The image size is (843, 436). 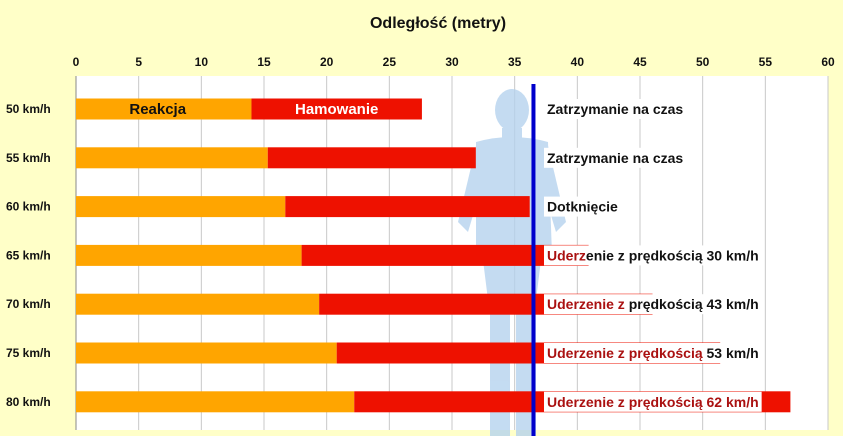 What do you see at coordinates (138, 62) in the screenshot?
I see `x-tick-label: 5` at bounding box center [138, 62].